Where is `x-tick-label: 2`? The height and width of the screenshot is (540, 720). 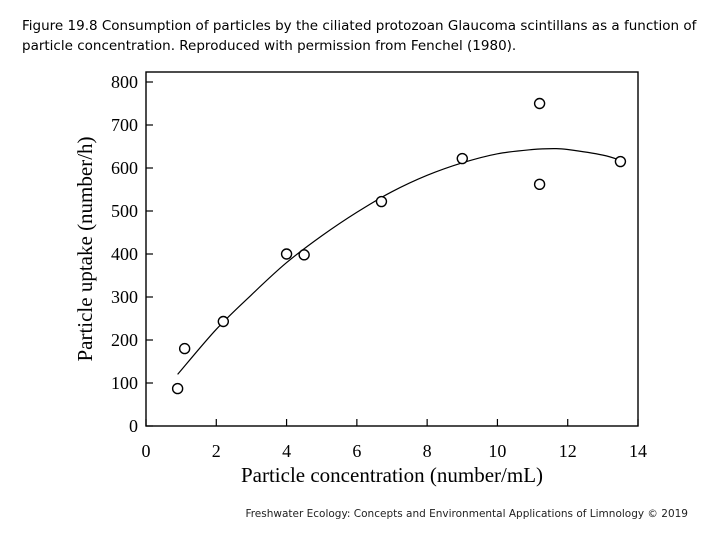
x-tick-label: 2 is located at coordinates (216, 451).